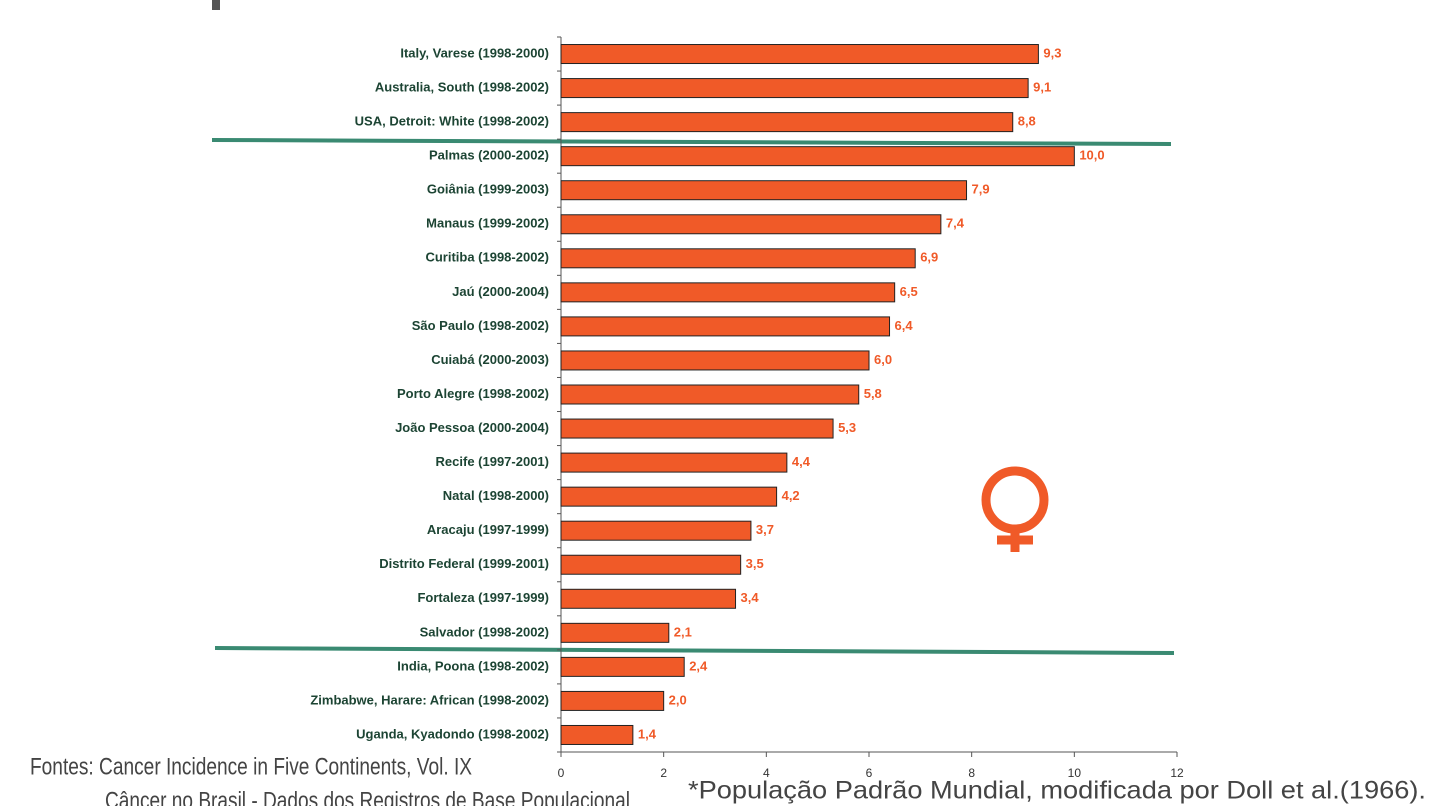 The image size is (1437, 806). I want to click on x-tick-label: 8, so click(971, 773).